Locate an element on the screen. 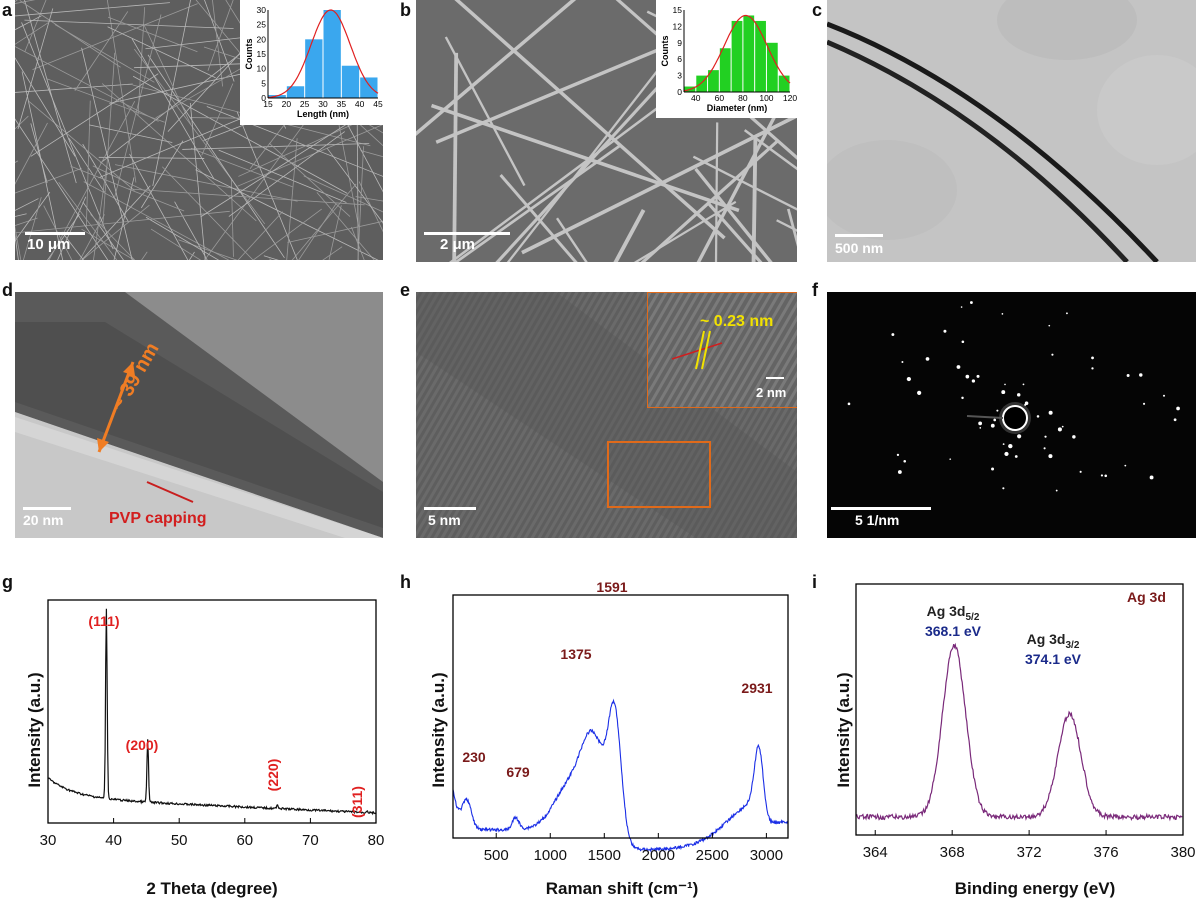  saed-image-f: 5 1/nm is located at coordinates (1011, 415).